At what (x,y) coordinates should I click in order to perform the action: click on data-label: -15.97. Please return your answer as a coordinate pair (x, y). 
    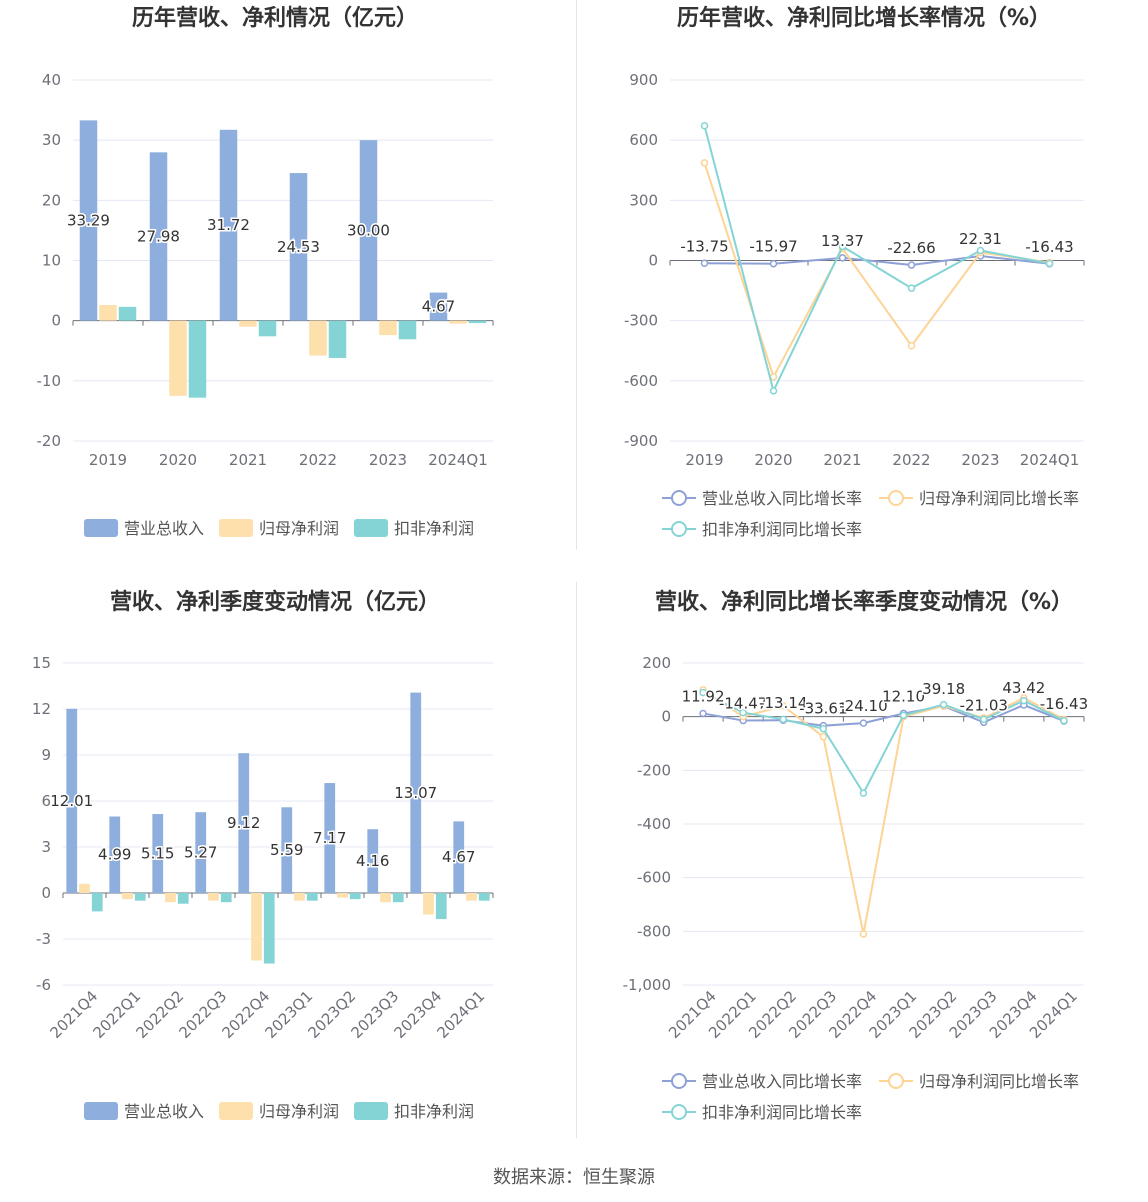
    Looking at the image, I should click on (773, 247).